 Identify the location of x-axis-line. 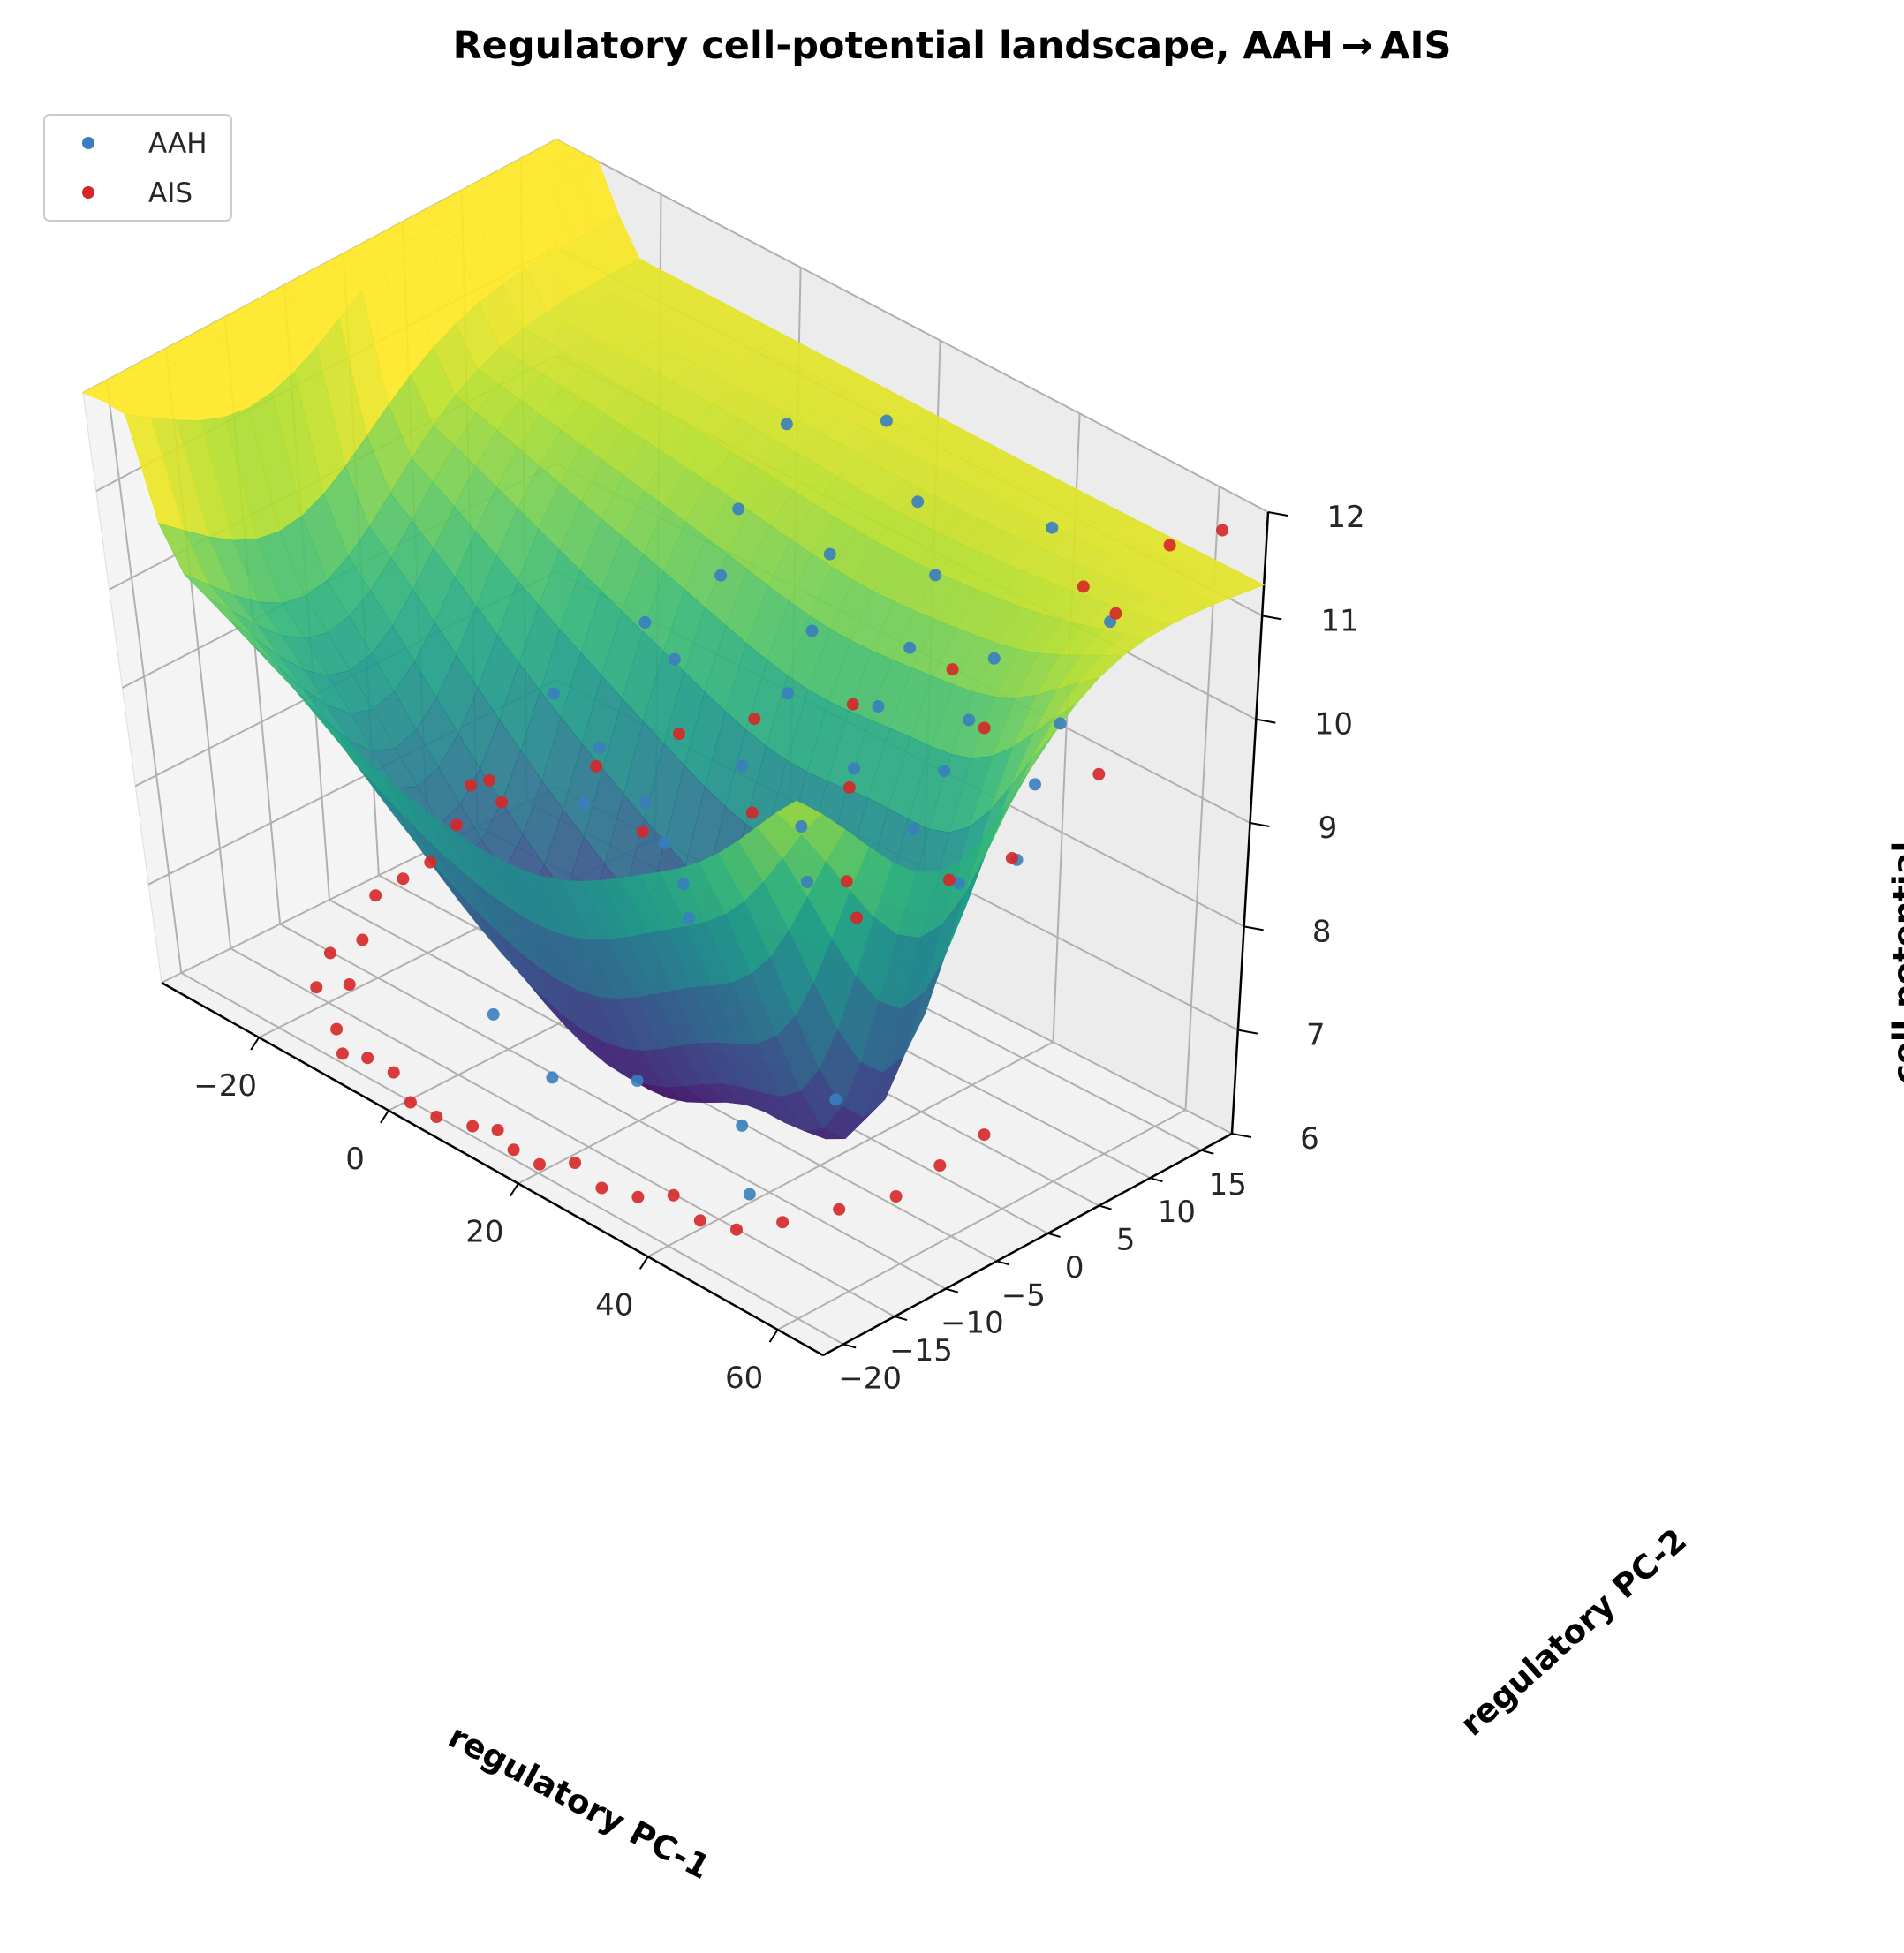
(492, 1169).